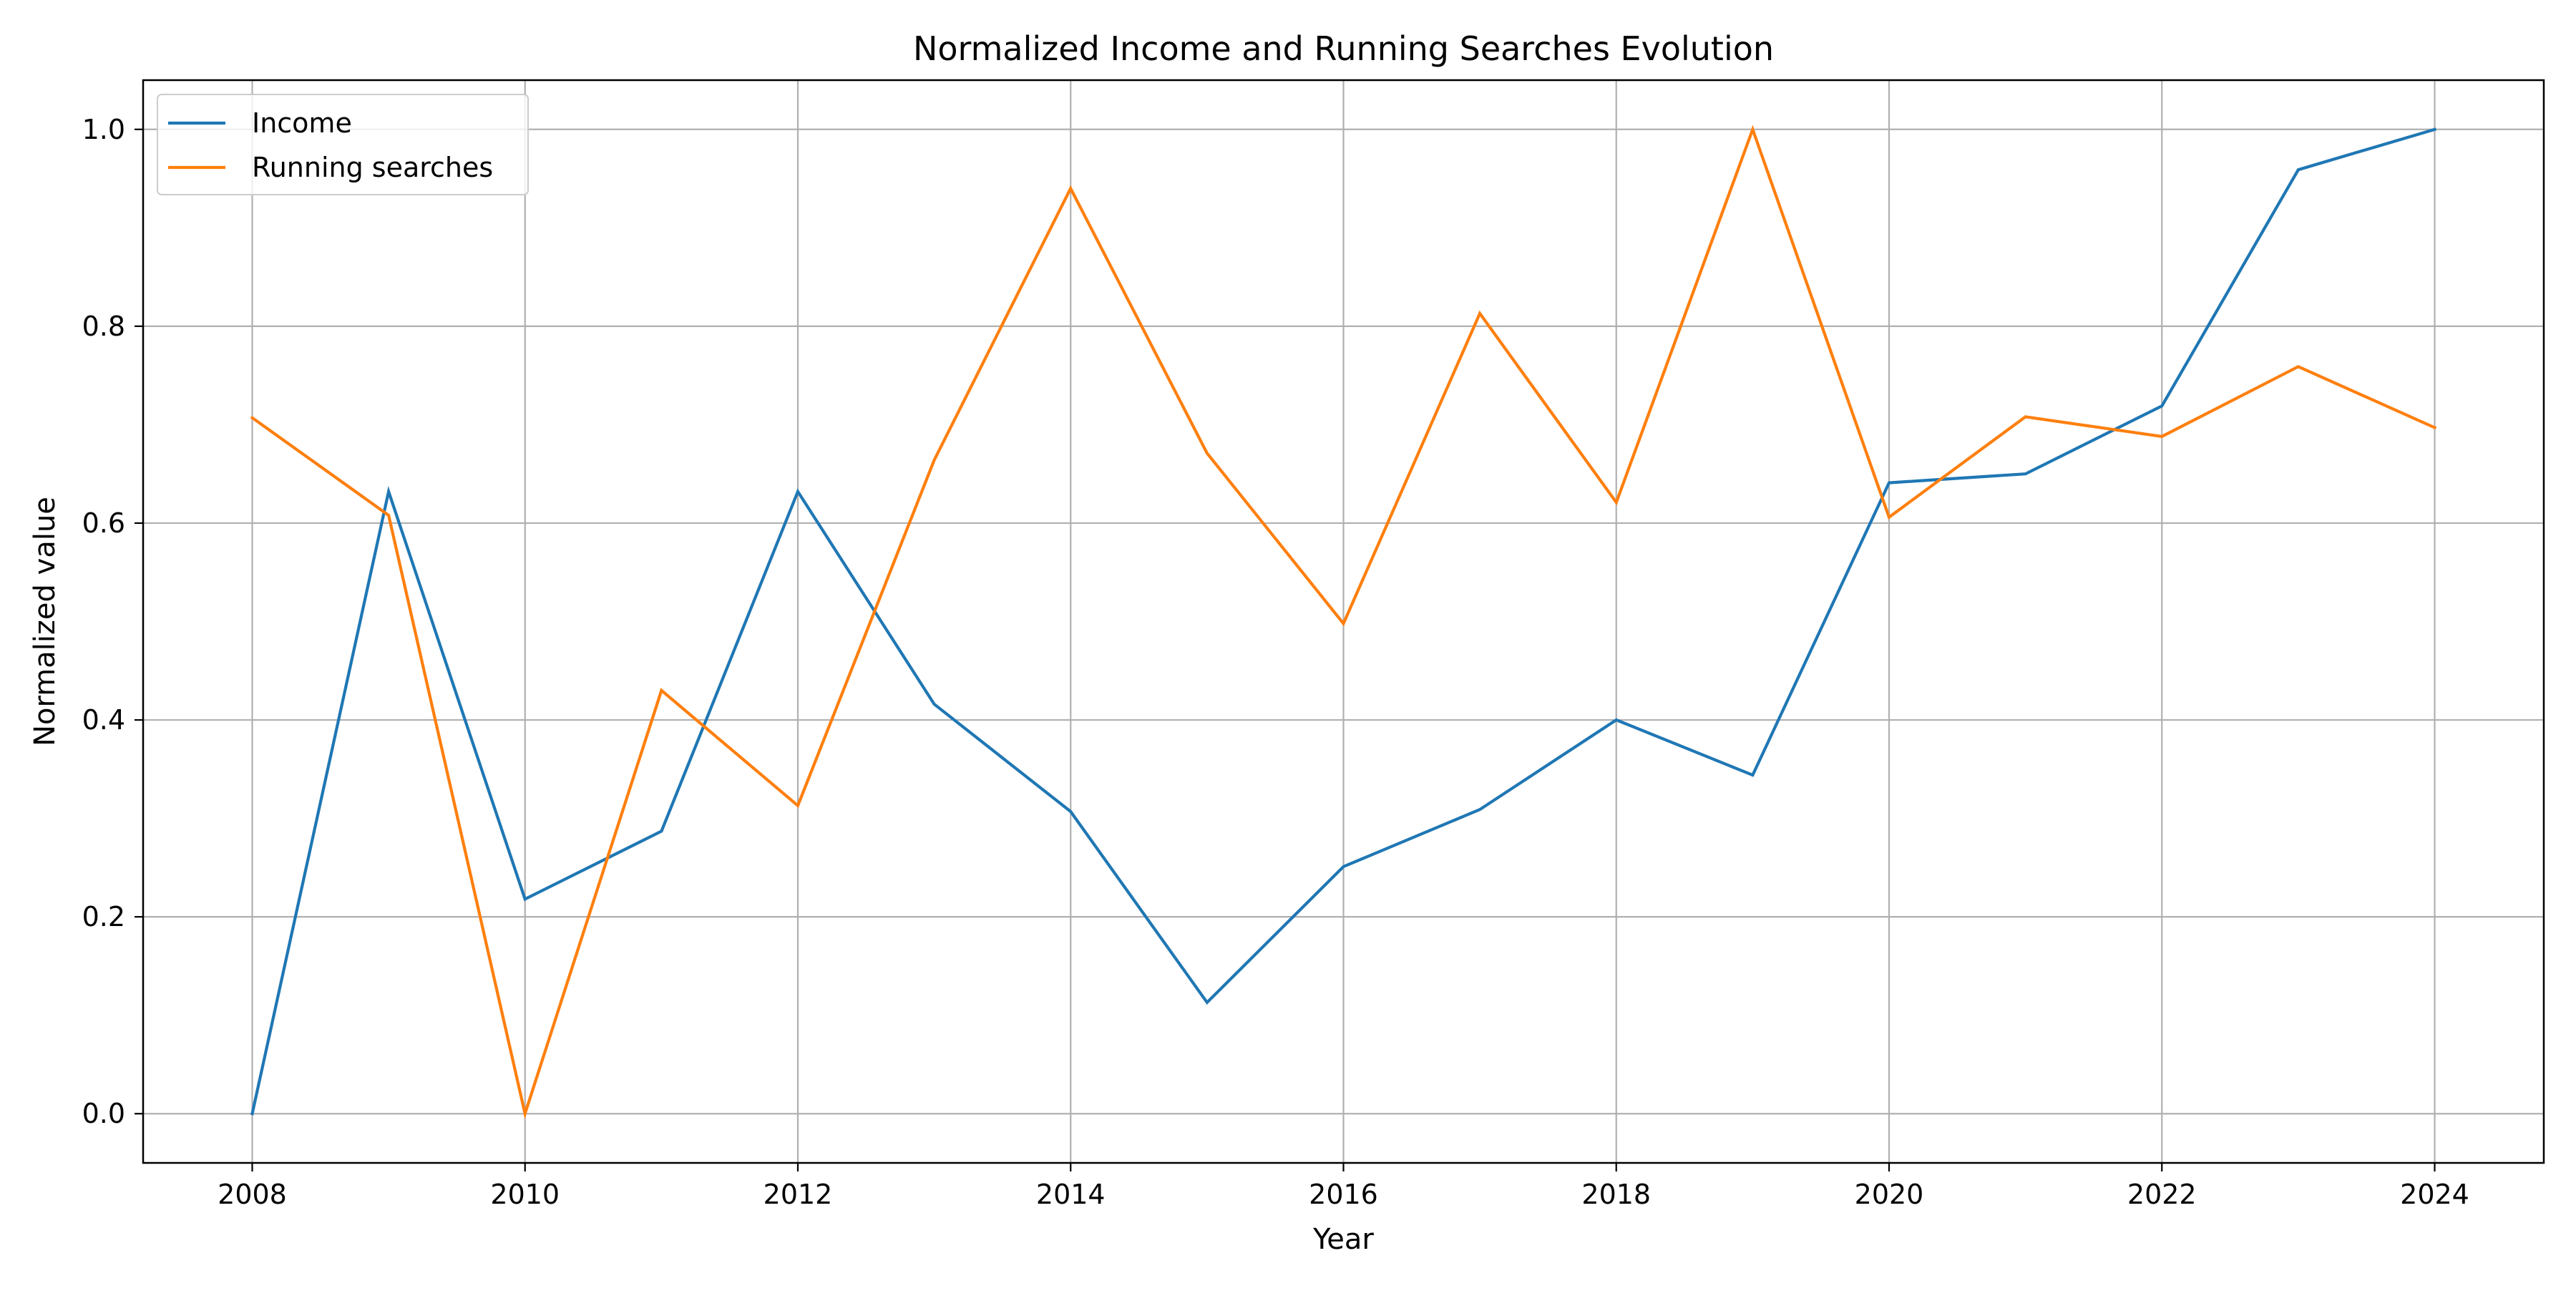 The height and width of the screenshot is (1291, 2576). Describe the element at coordinates (798, 1194) in the screenshot. I see `x-tick-label: 2012` at that location.